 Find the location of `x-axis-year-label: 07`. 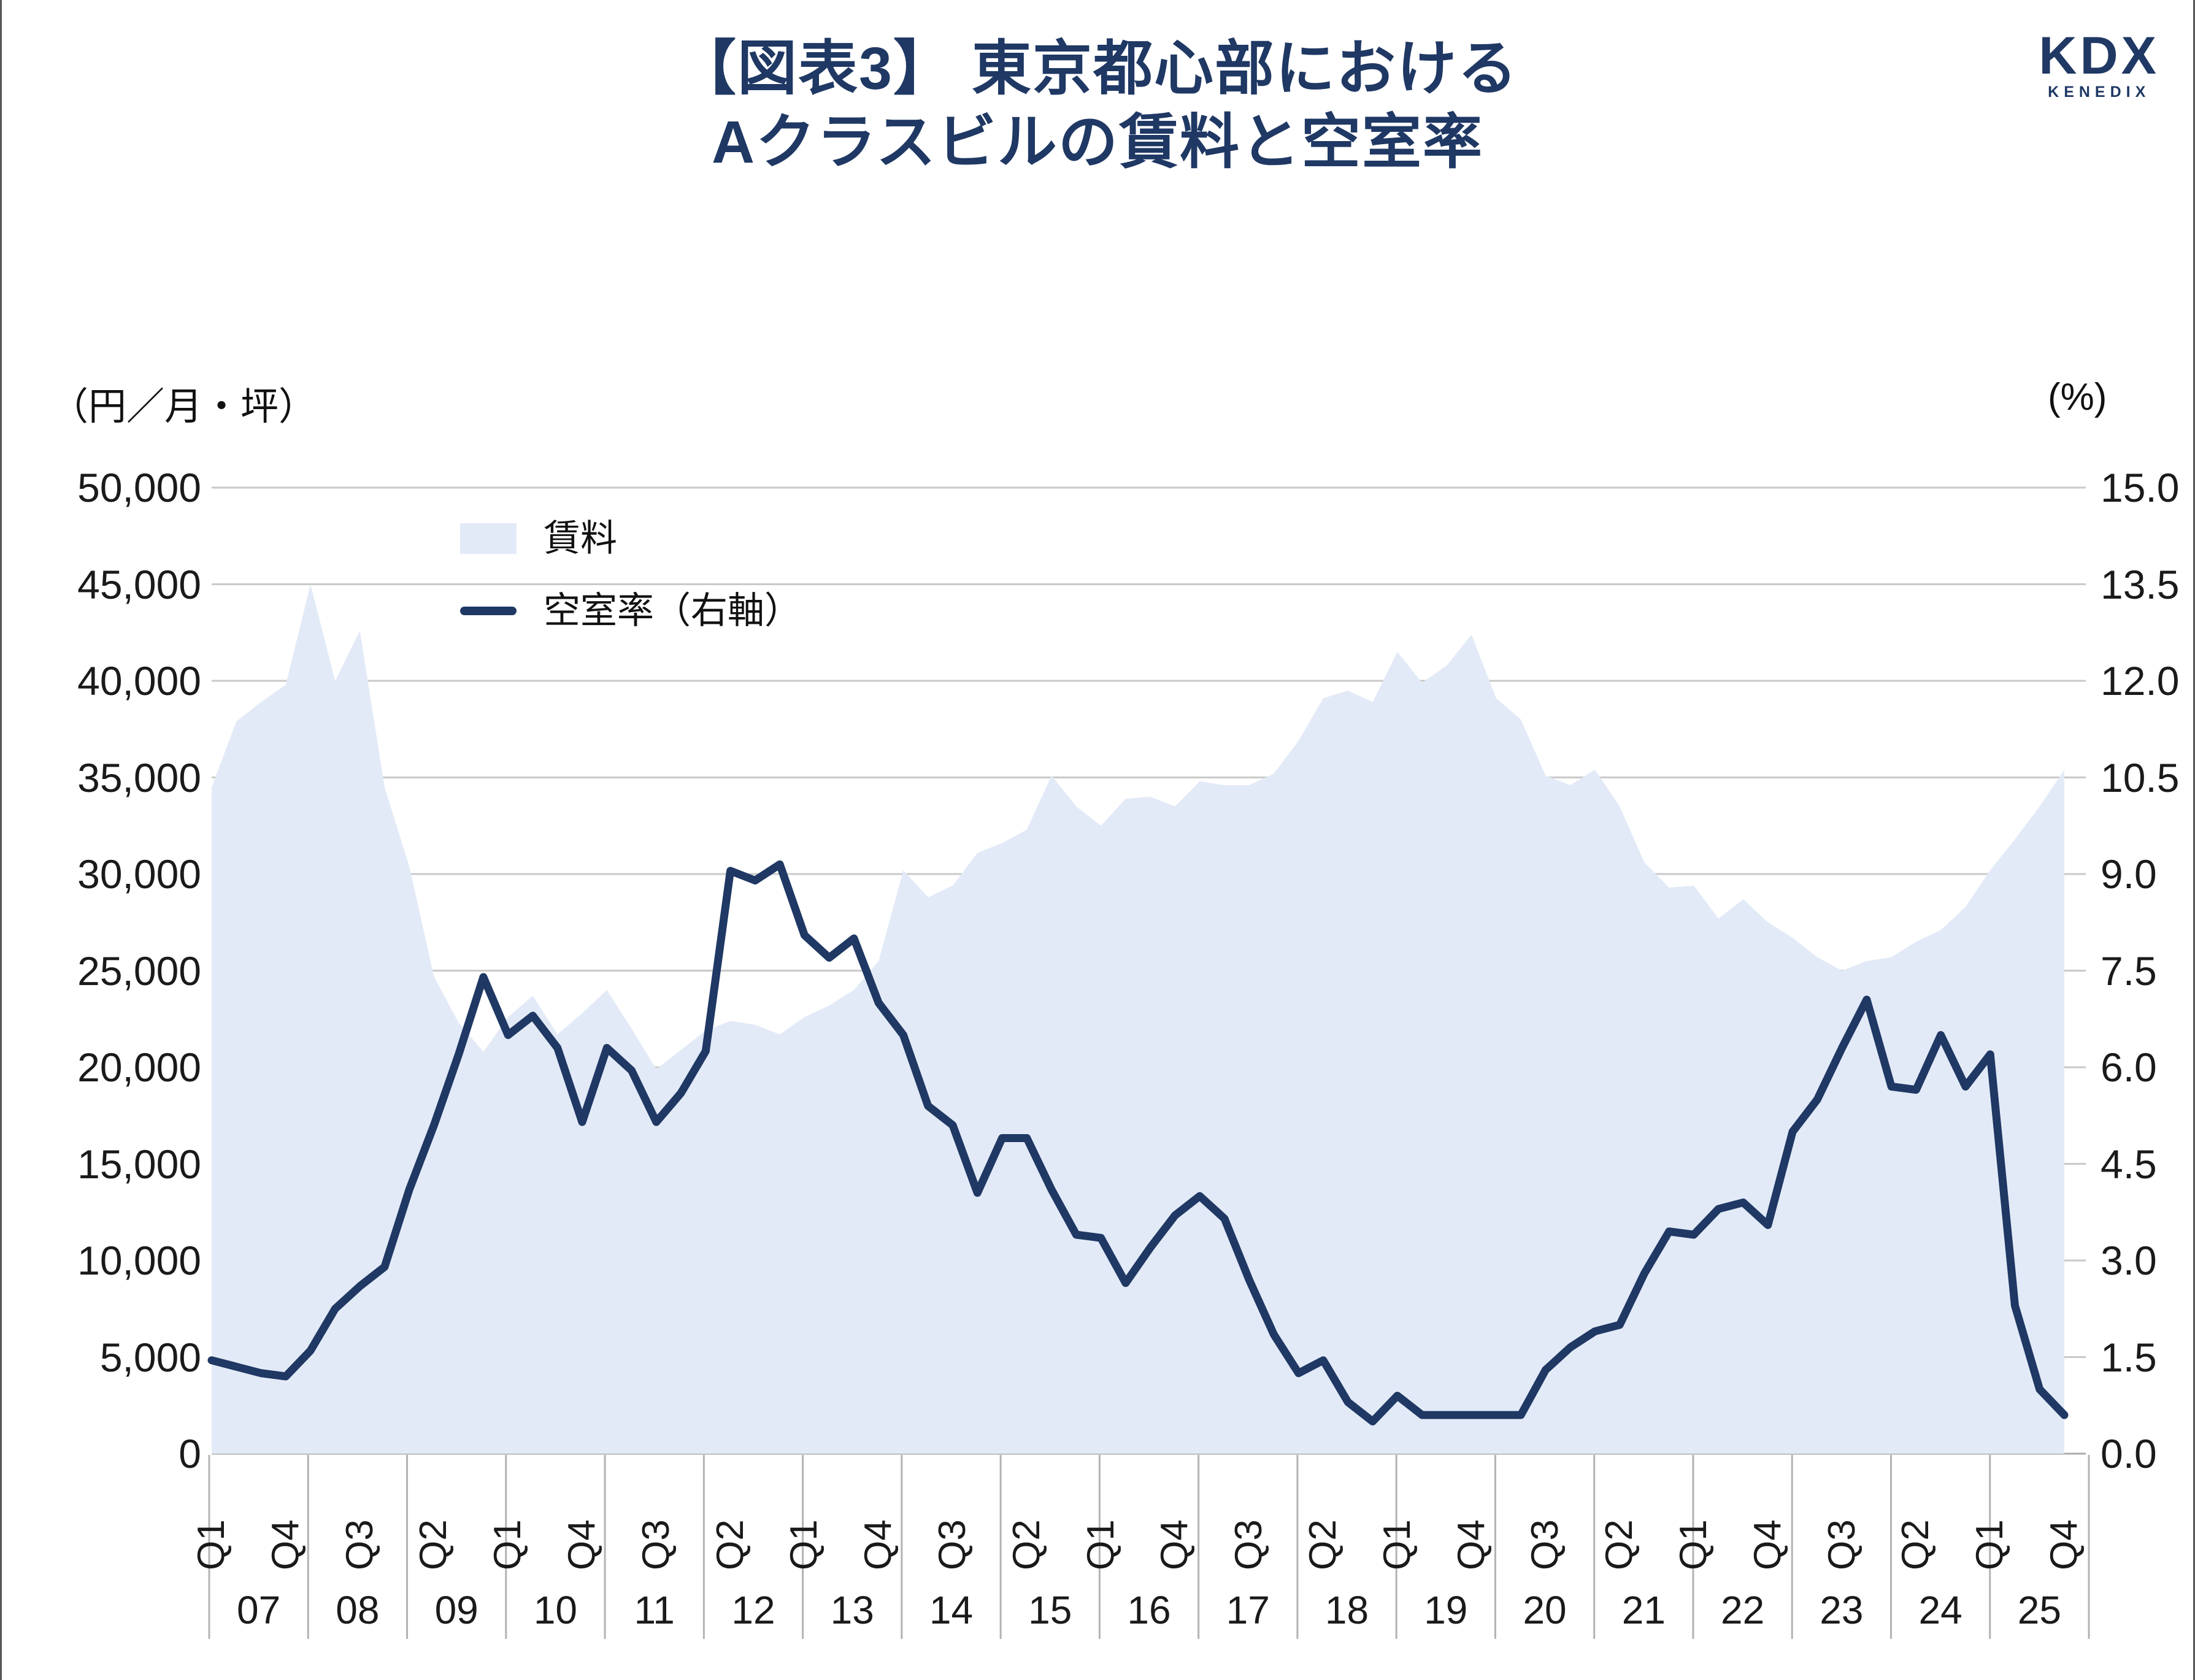

x-axis-year-label: 07 is located at coordinates (259, 1610).